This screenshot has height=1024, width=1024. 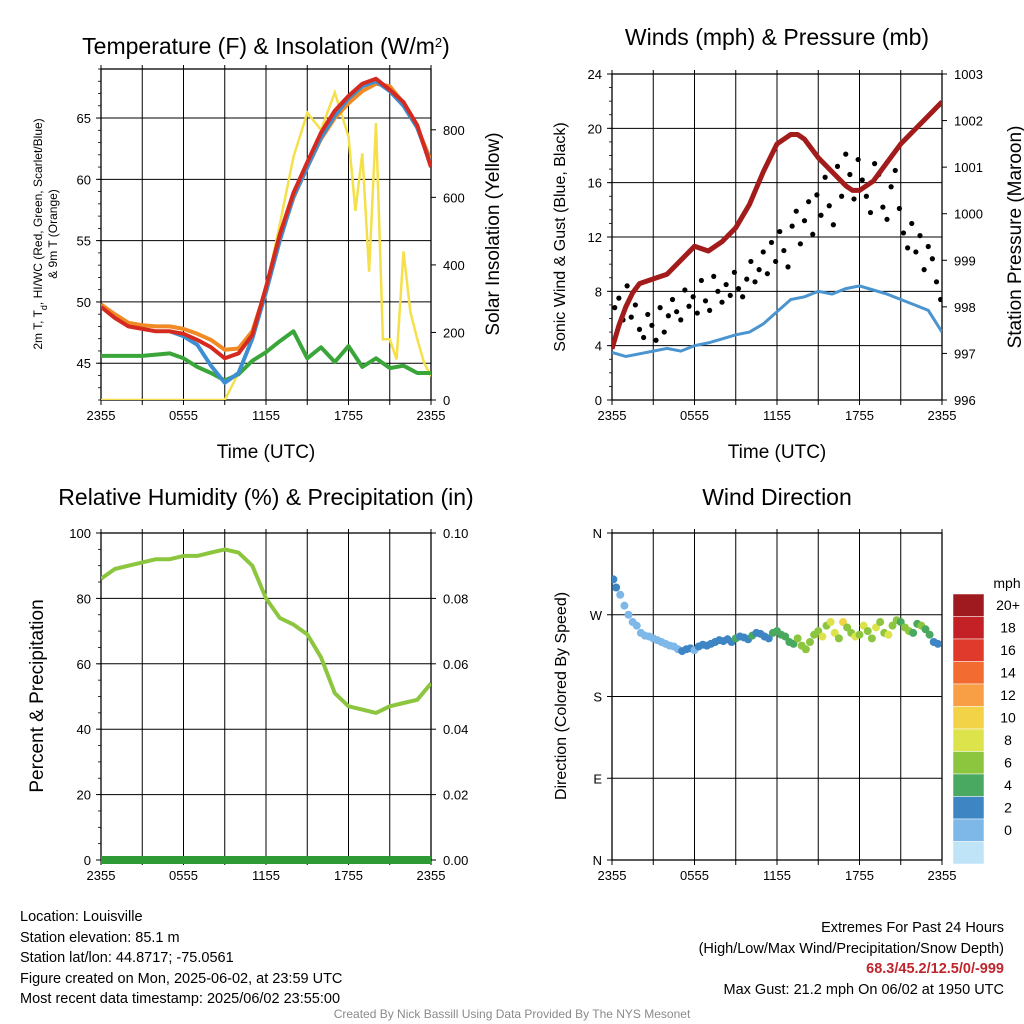 What do you see at coordinates (986, 720) in the screenshot?
I see `speed-legend: mph 20+ 18 16 14 12 10 8 6 4 2 0` at bounding box center [986, 720].